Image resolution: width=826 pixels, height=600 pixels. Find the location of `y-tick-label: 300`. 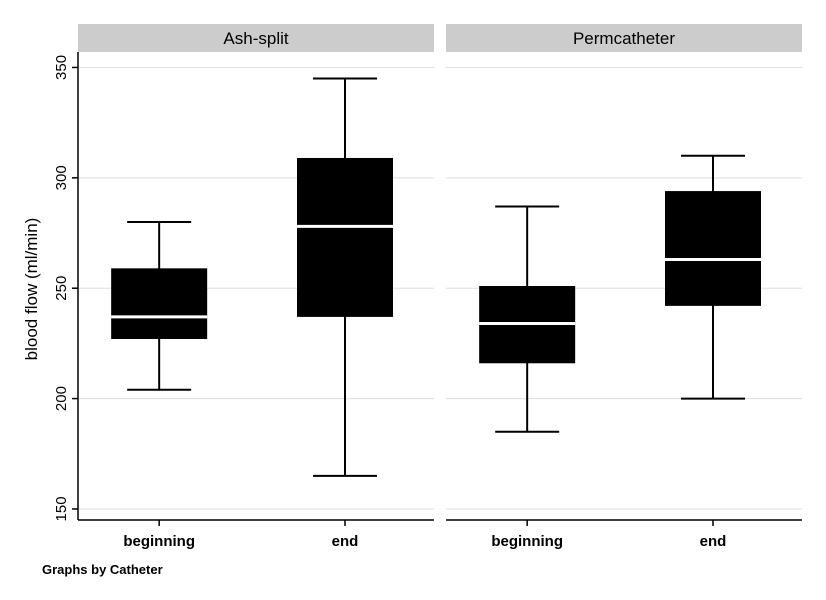

y-tick-label: 300 is located at coordinates (61, 177).